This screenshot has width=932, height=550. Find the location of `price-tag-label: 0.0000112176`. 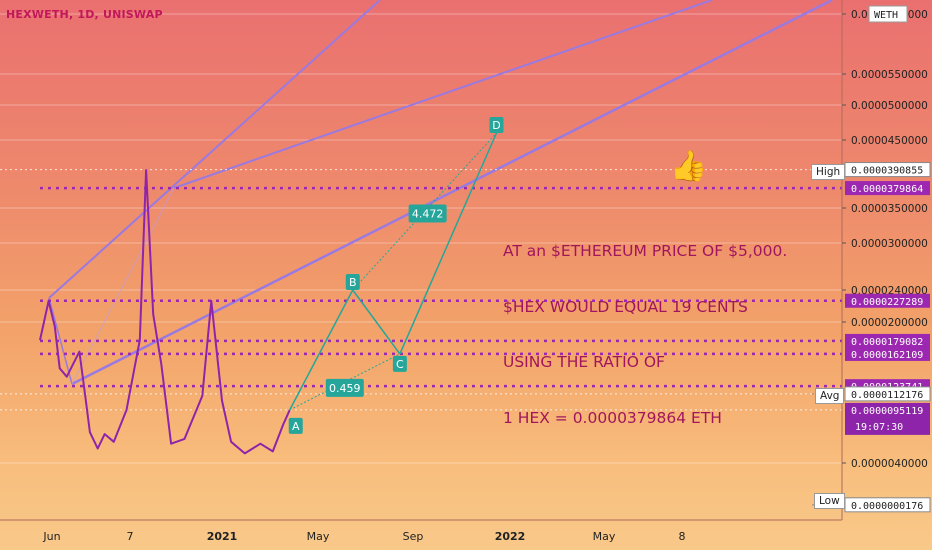

price-tag-label: 0.0000112176 is located at coordinates (887, 395).